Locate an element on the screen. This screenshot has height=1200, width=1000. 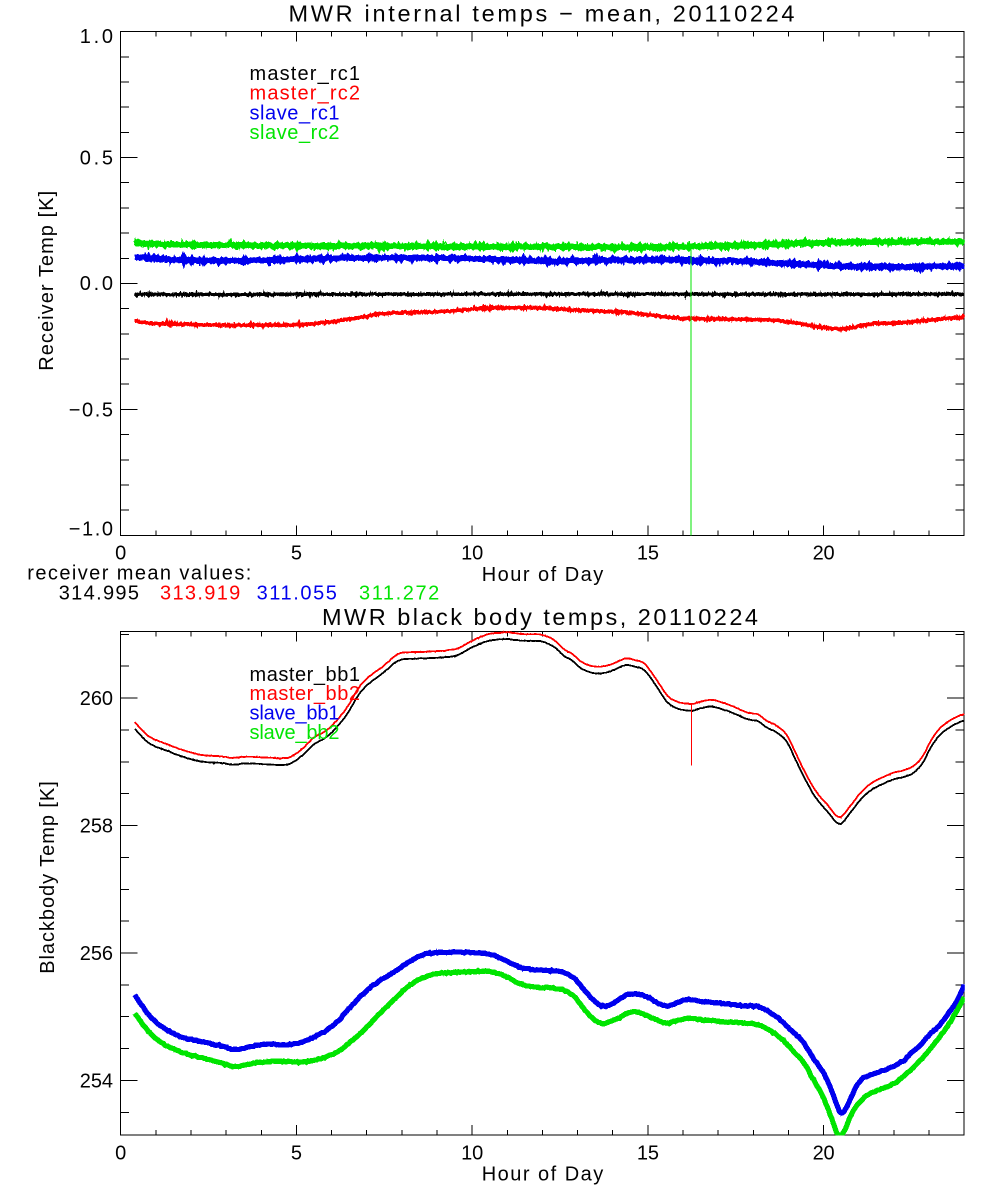
svg-text: 0.0 is located at coordinates (96, 284).